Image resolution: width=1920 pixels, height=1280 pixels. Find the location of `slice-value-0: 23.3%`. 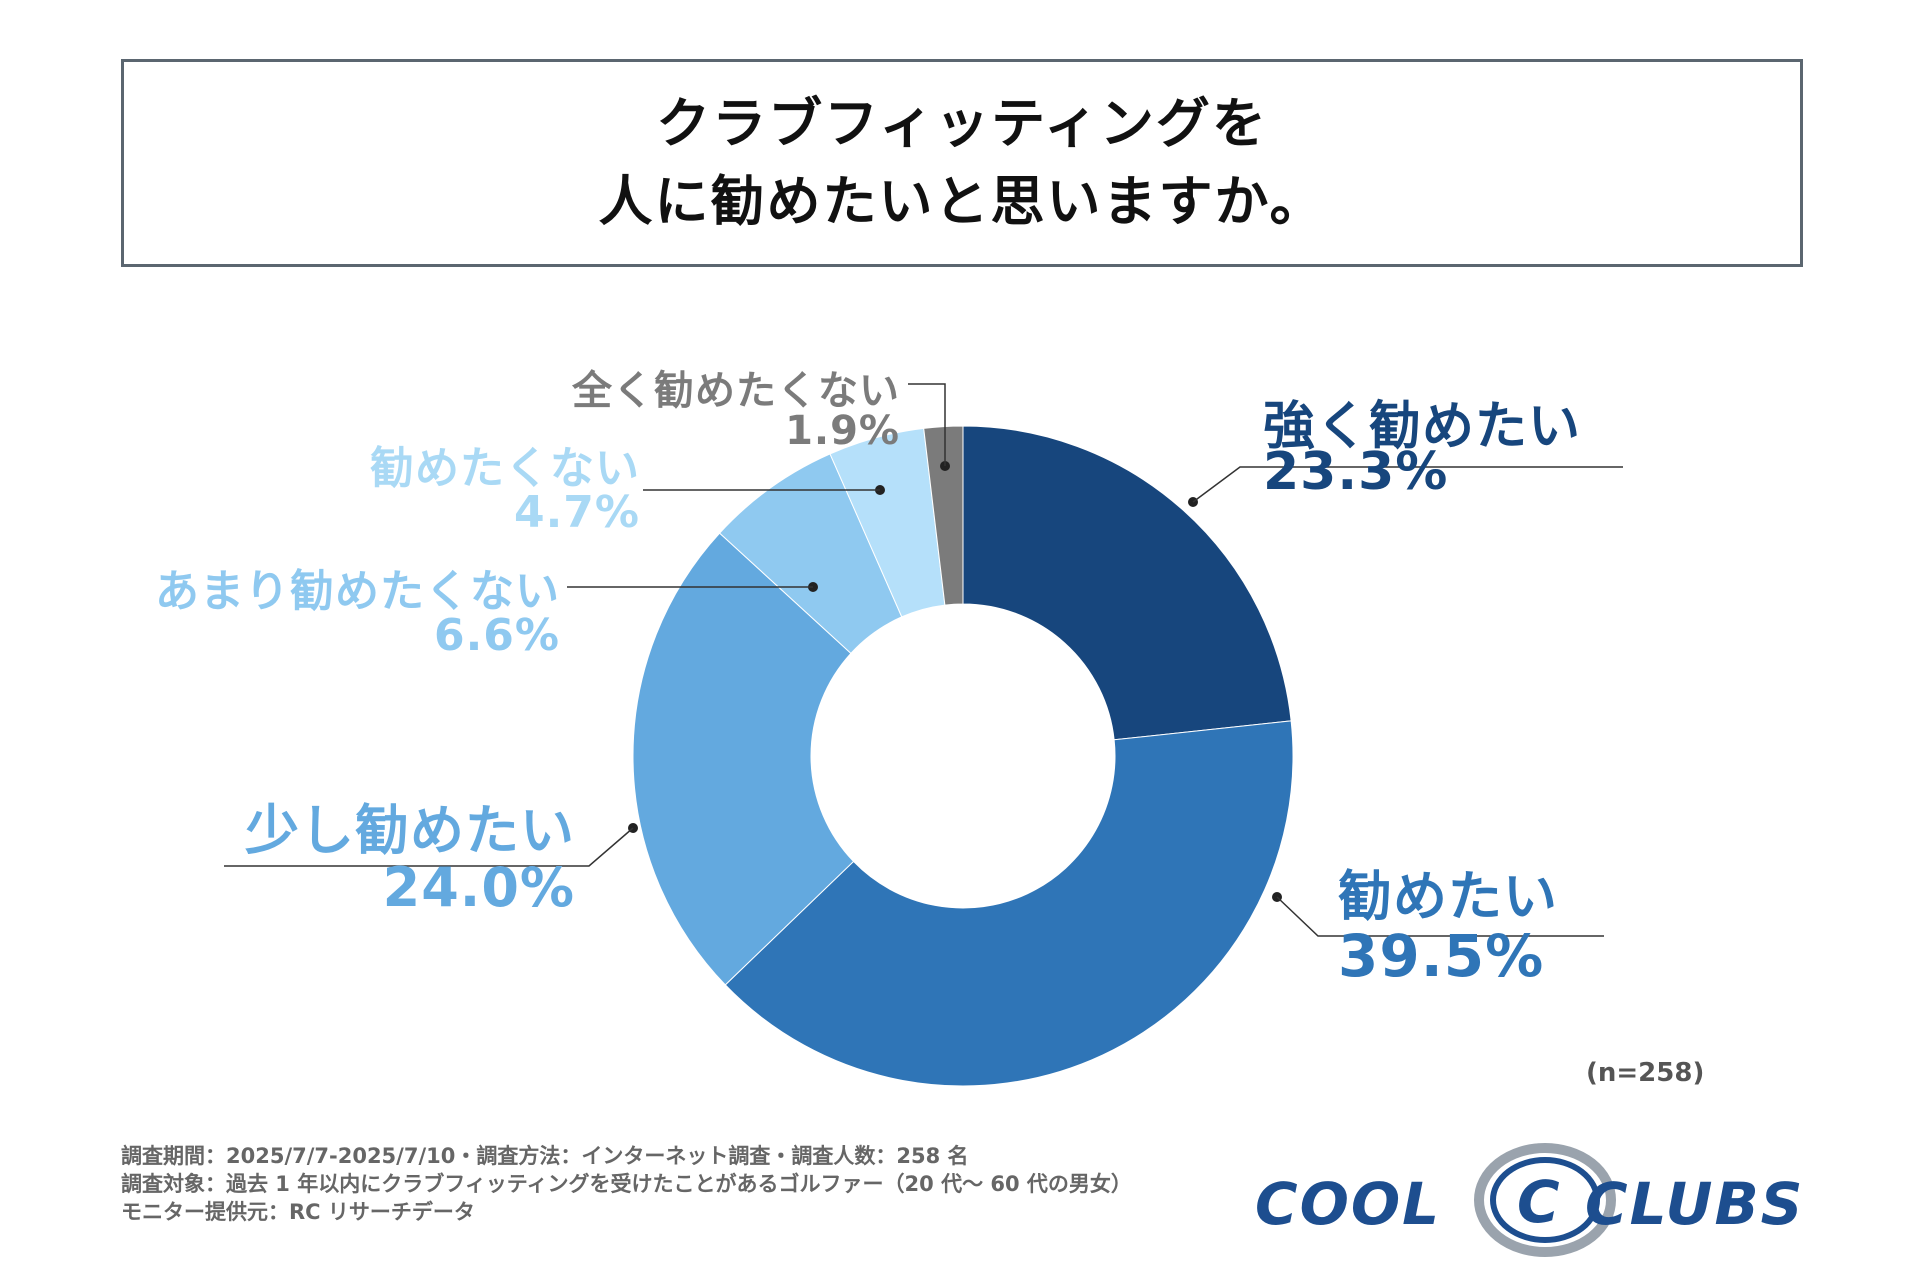

slice-value-0: 23.3% is located at coordinates (1356, 472).